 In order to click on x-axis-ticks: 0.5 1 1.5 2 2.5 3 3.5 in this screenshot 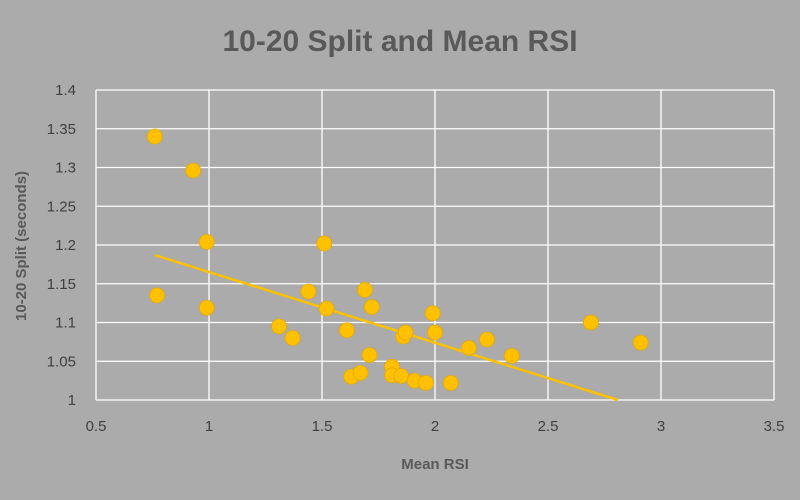, I will do `click(435, 426)`.